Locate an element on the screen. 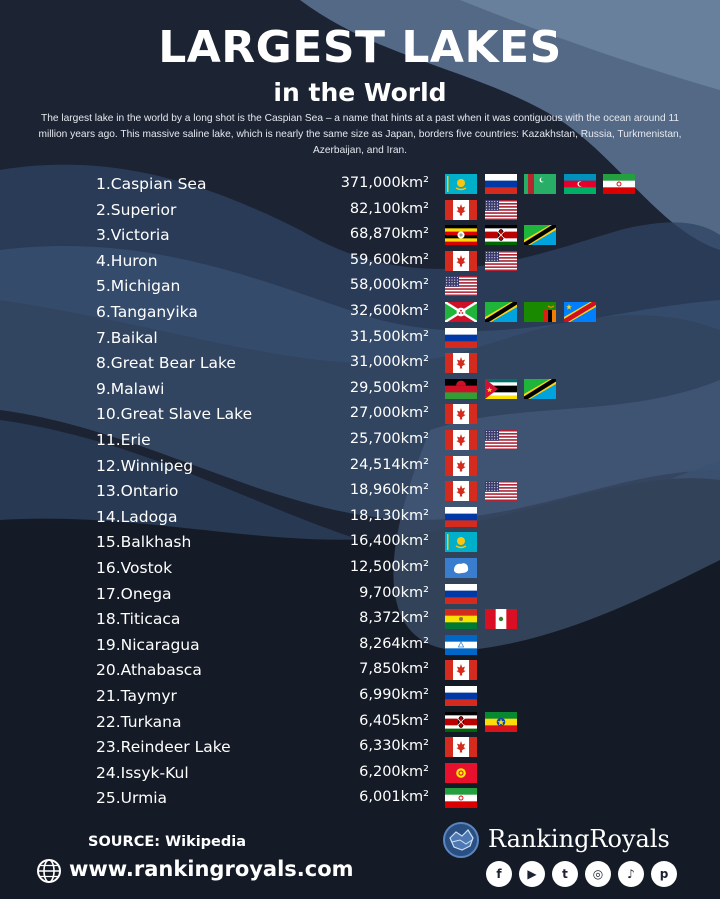  lake-row: 25.Urmia 6,001km² is located at coordinates (360, 798).